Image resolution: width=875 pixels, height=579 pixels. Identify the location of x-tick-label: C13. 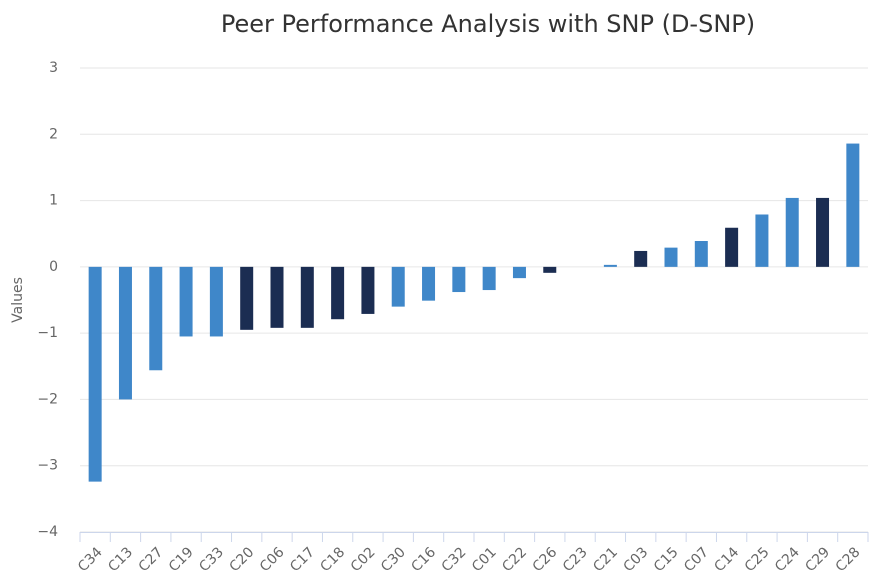
(120, 559).